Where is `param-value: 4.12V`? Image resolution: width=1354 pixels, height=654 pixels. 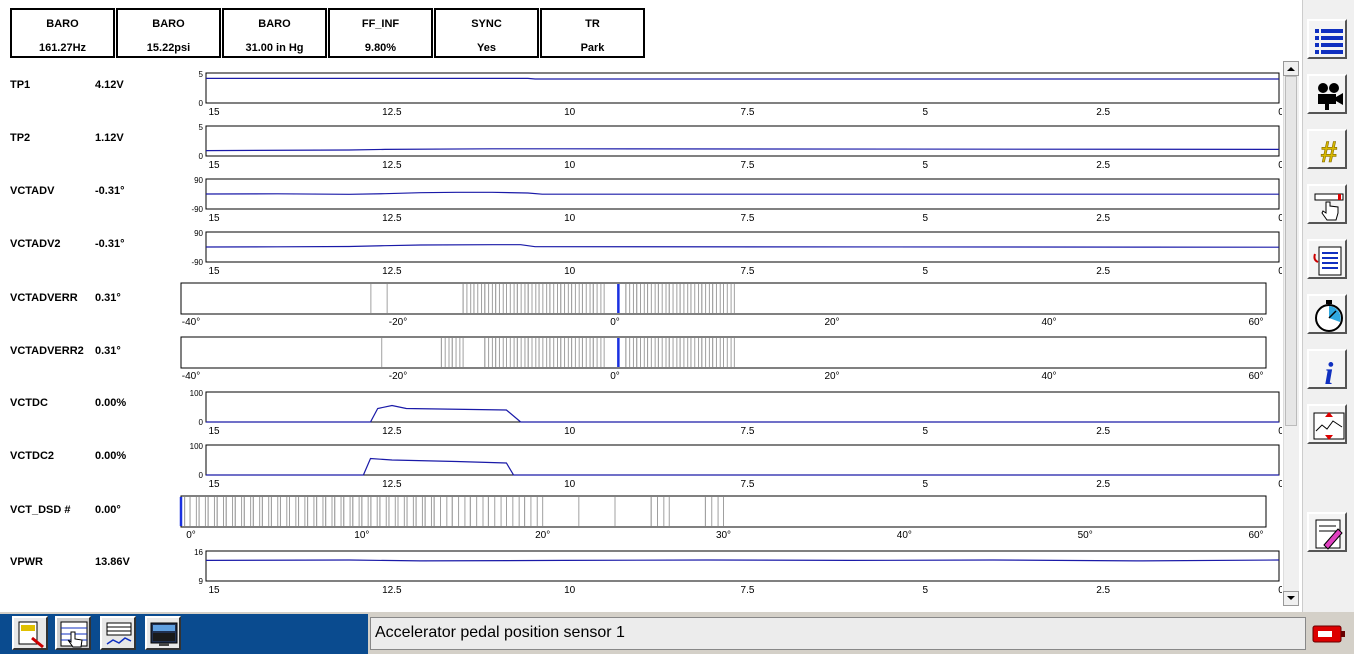 param-value: 4.12V is located at coordinates (109, 85).